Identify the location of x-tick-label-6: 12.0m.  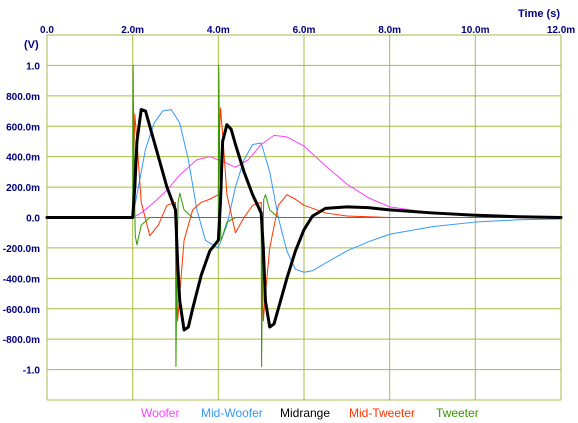
(561, 30).